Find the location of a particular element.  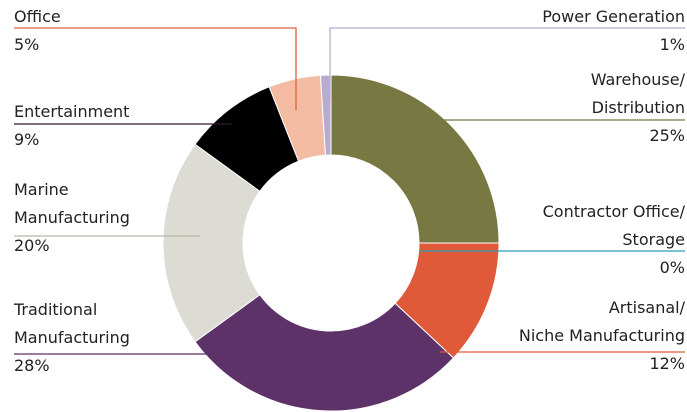

value-label: 12% is located at coordinates (667, 363).